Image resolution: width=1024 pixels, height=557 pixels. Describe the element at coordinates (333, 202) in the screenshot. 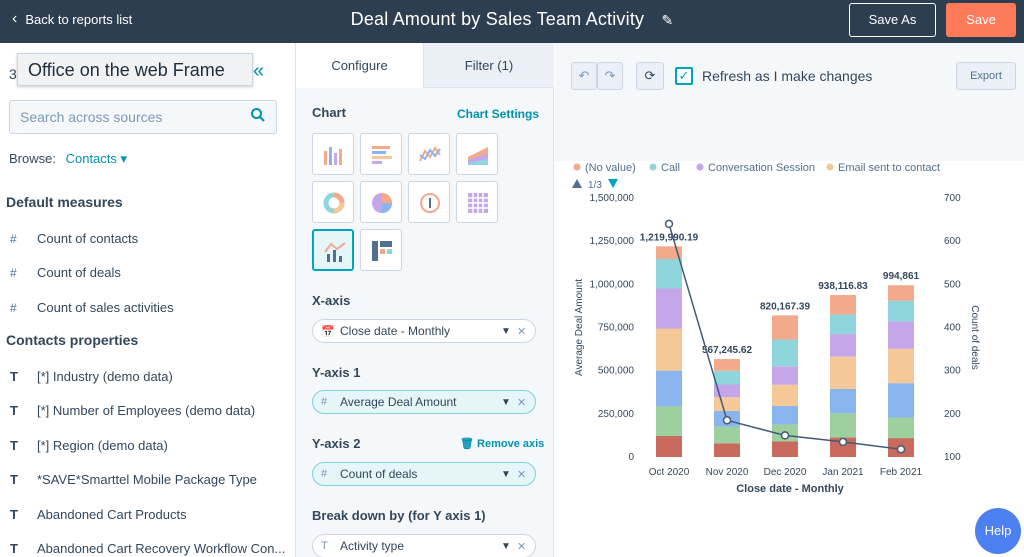

I see `donut-chart-button` at that location.